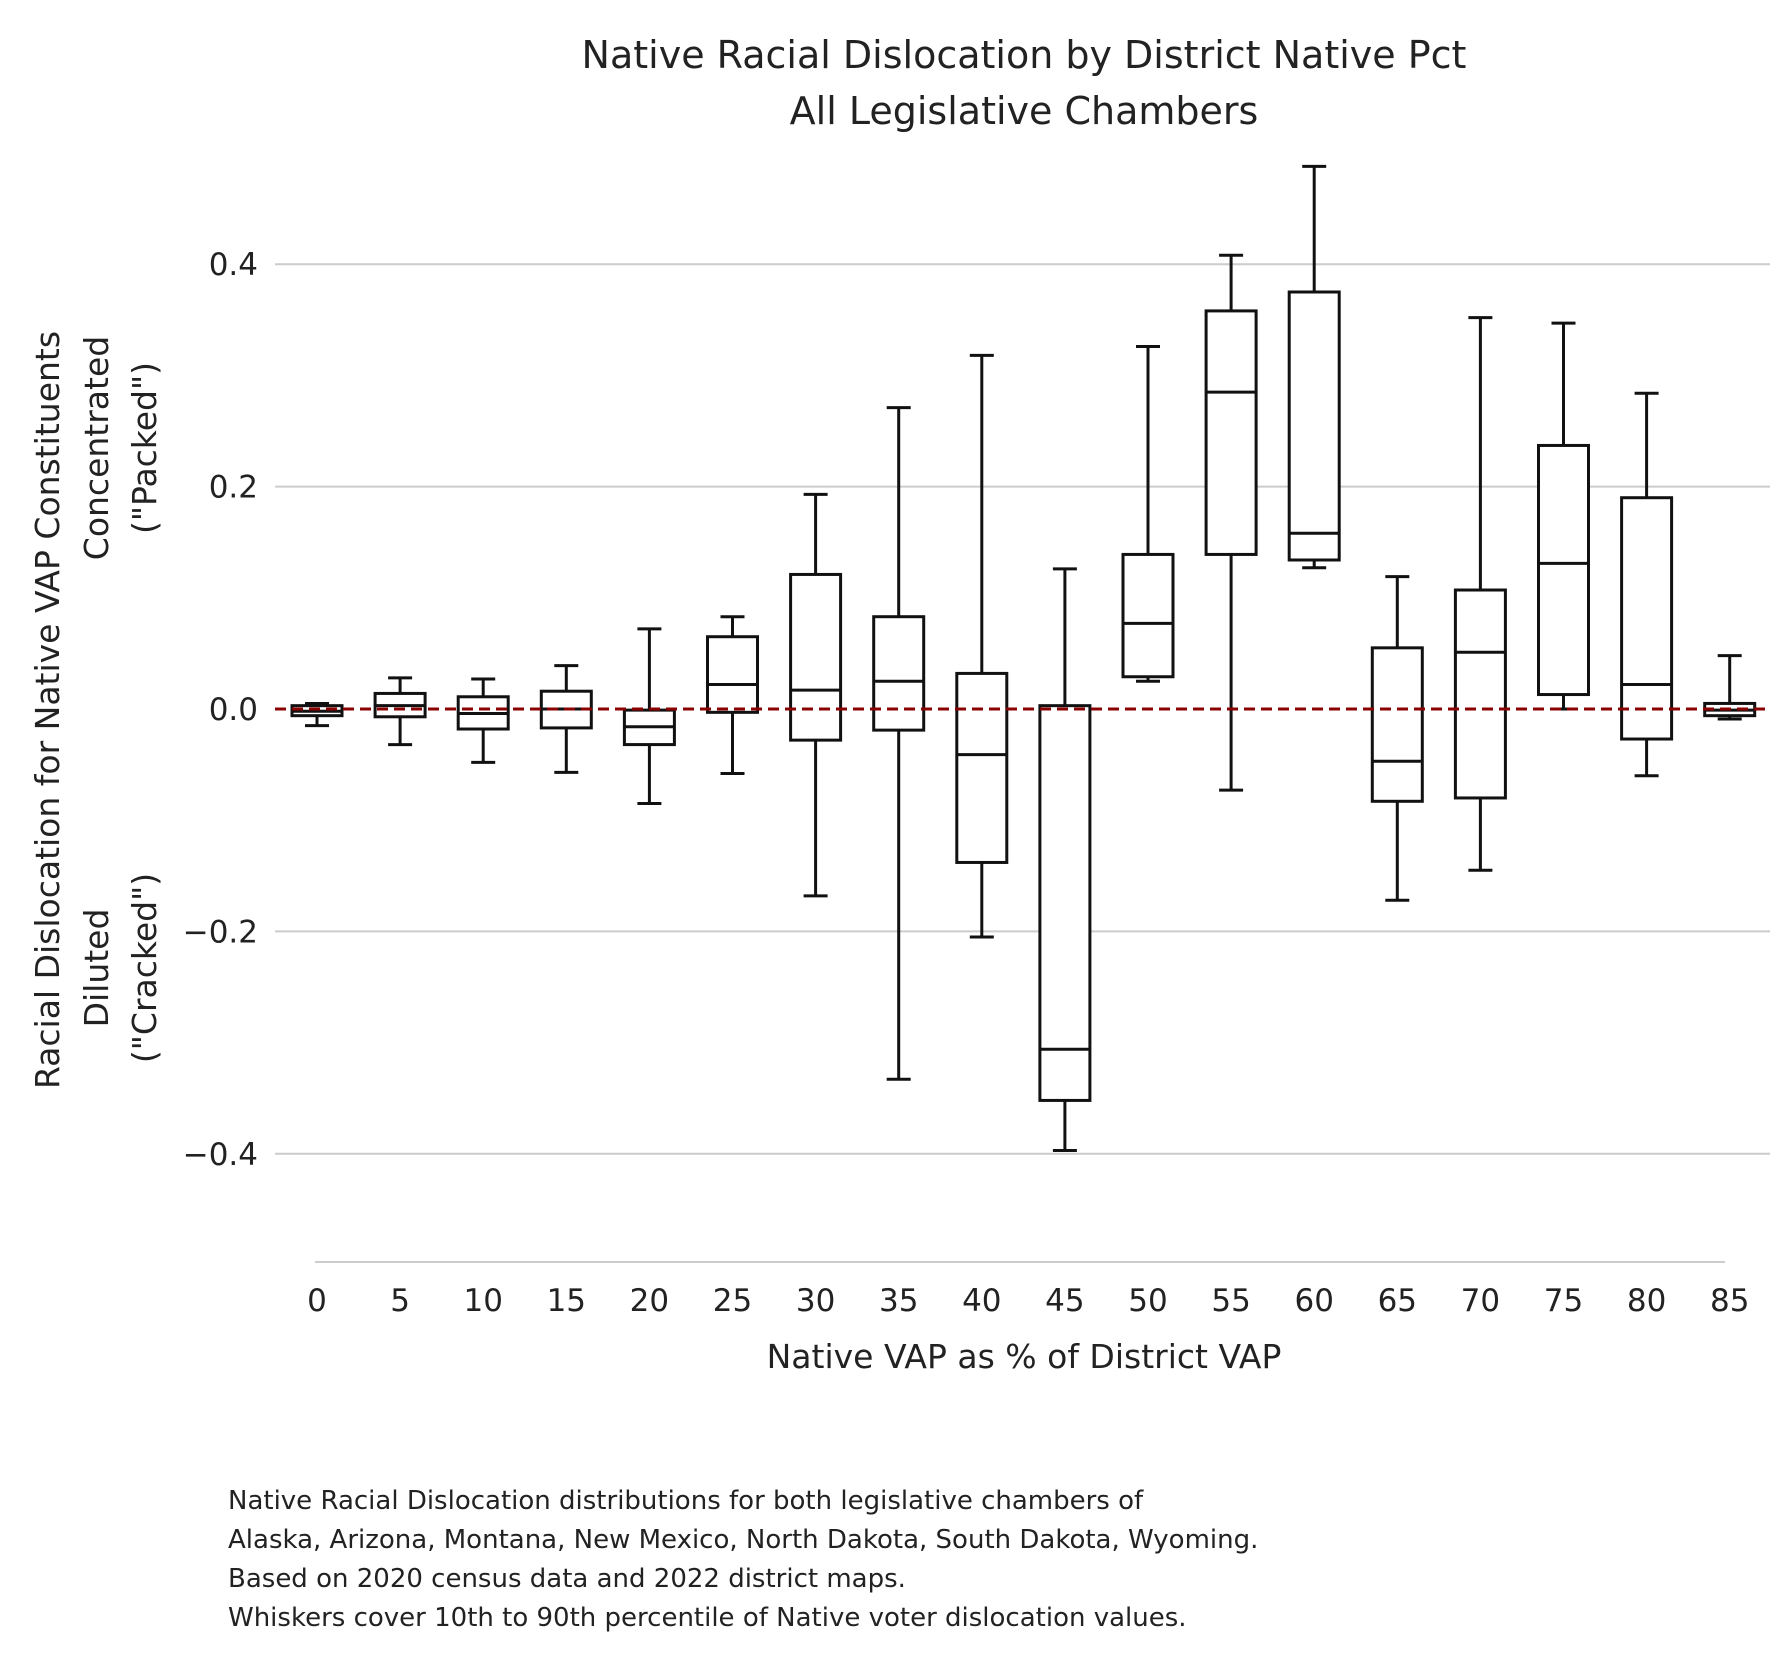 Image resolution: width=1792 pixels, height=1667 pixels. I want to click on x-tick-label: 60, so click(1313, 1301).